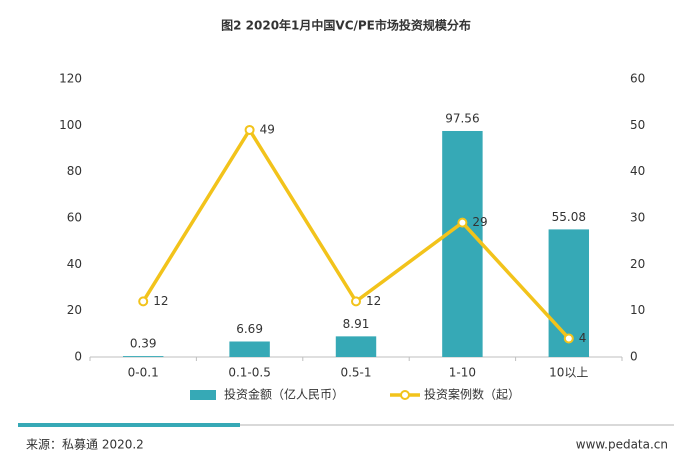  Describe the element at coordinates (267, 129) in the screenshot. I see `line-value-label: 49` at that location.